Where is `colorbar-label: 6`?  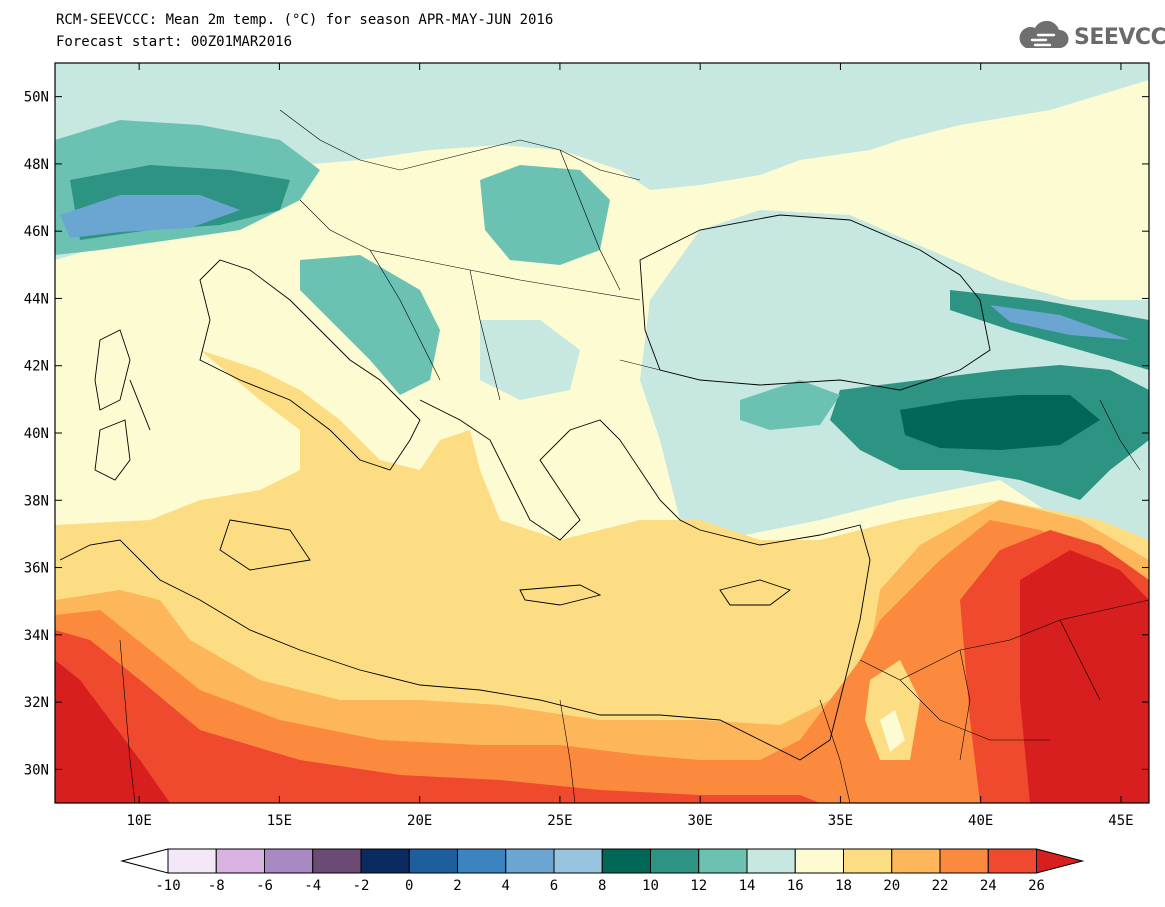 colorbar-label: 6 is located at coordinates (554, 886).